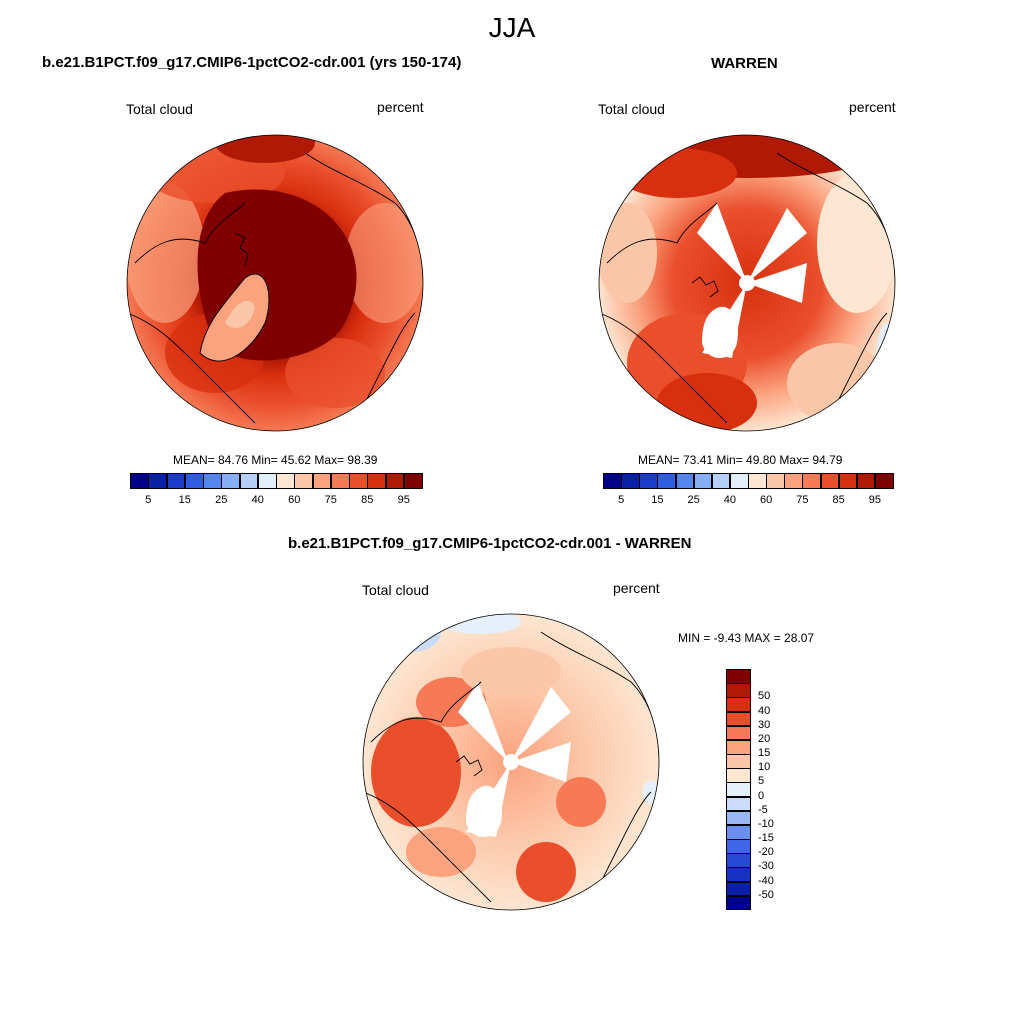 Image resolution: width=1024 pixels, height=1024 pixels. What do you see at coordinates (367, 500) in the screenshot?
I see `panel1-colorbar-tick: 85` at bounding box center [367, 500].